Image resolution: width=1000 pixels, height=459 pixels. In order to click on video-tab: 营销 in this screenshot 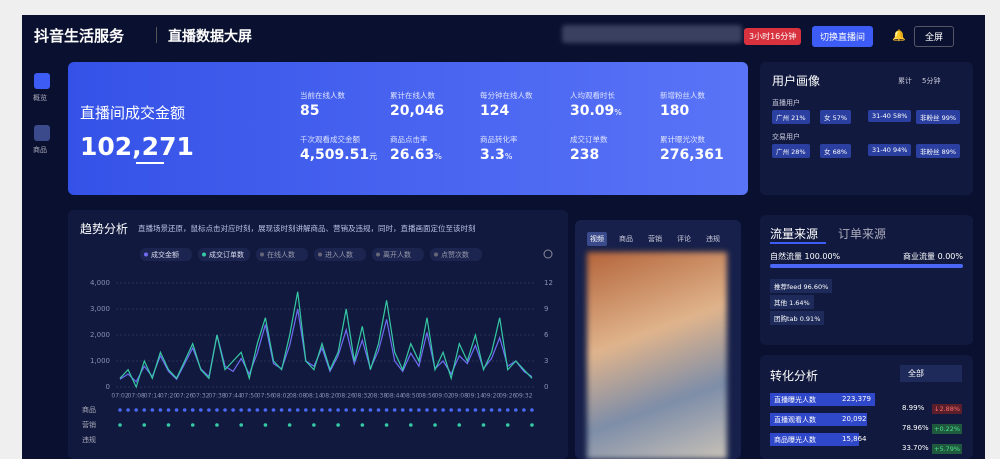, I will do `click(655, 239)`.